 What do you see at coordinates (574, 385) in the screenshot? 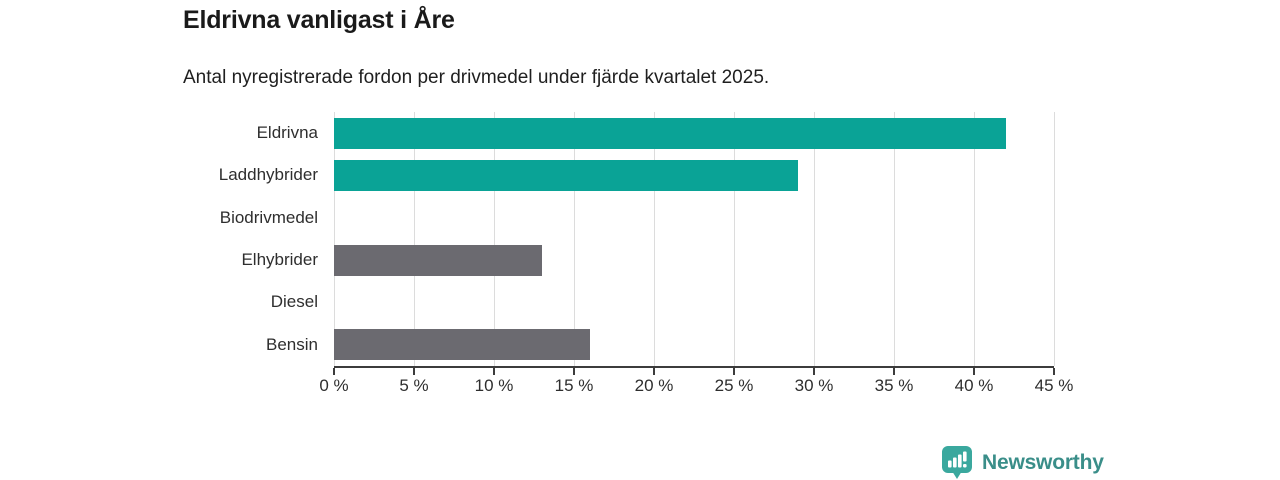
I see `x-tick-label: 15 %` at bounding box center [574, 385].